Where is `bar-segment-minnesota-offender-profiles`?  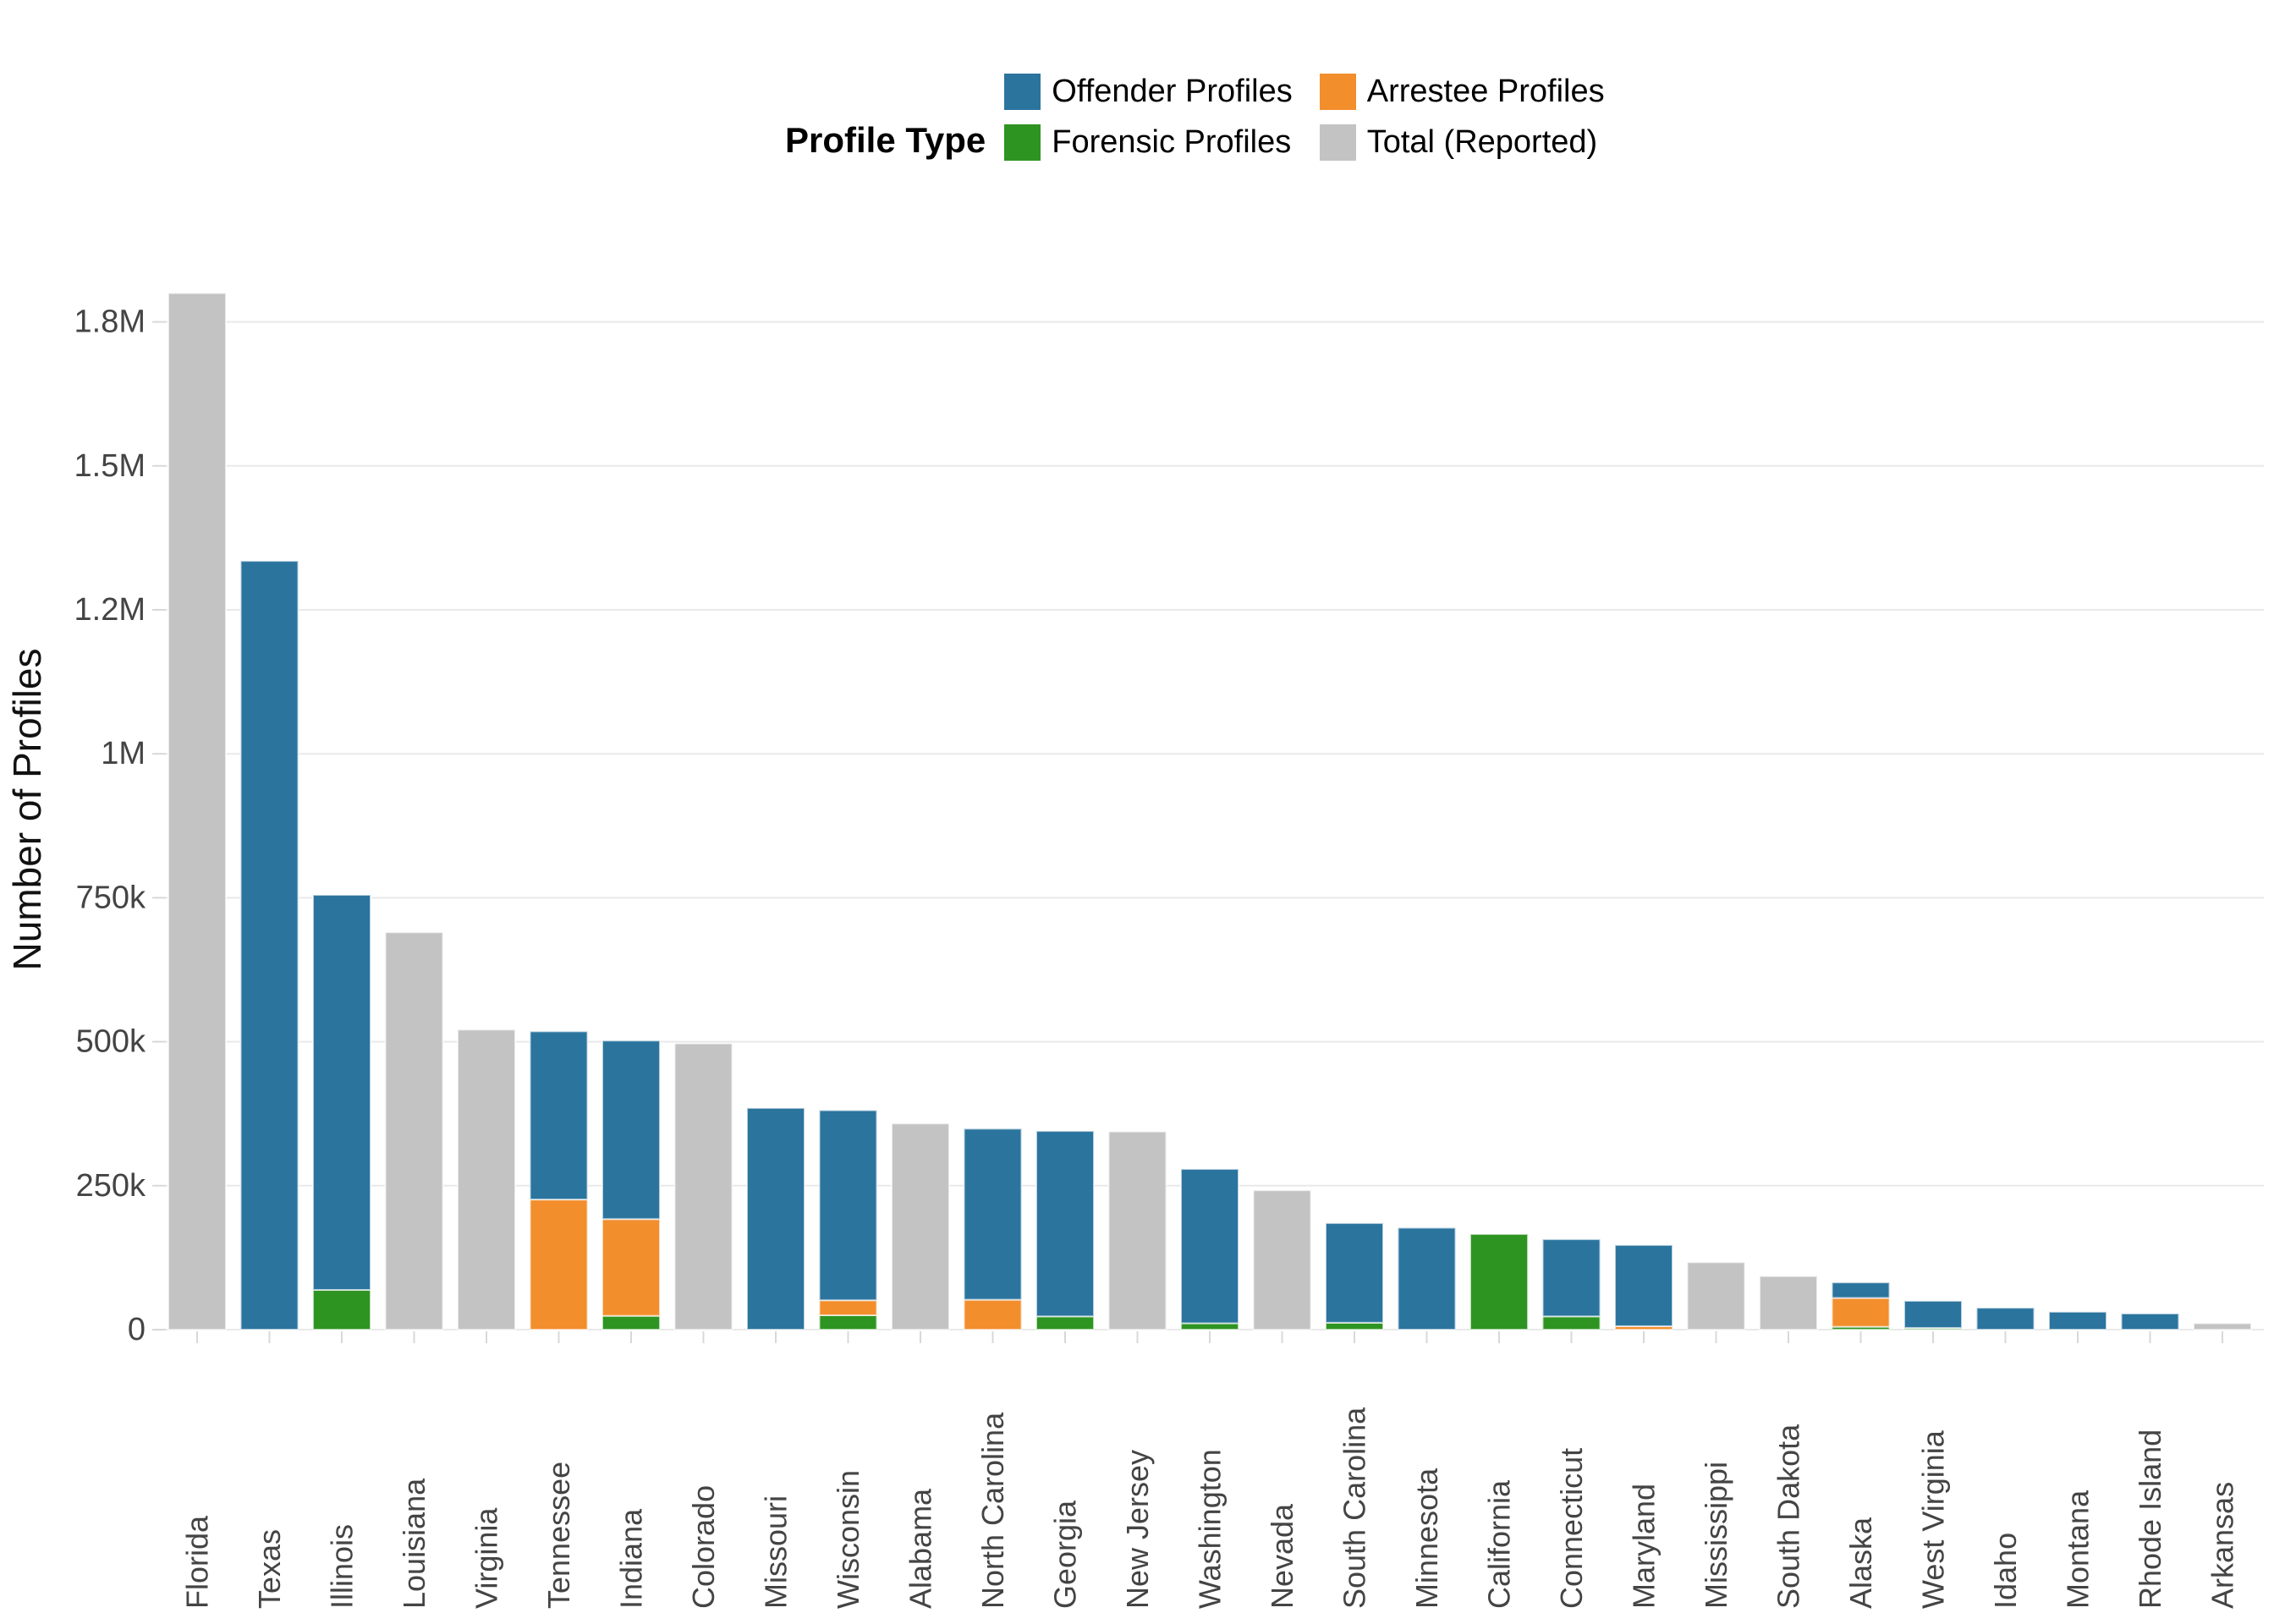 bar-segment-minnesota-offender-profiles is located at coordinates (1427, 1279).